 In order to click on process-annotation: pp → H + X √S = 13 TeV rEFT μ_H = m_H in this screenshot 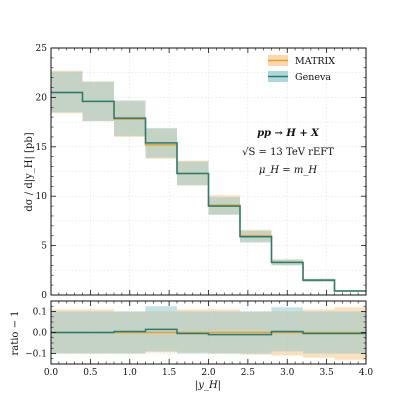, I will do `click(288, 152)`.